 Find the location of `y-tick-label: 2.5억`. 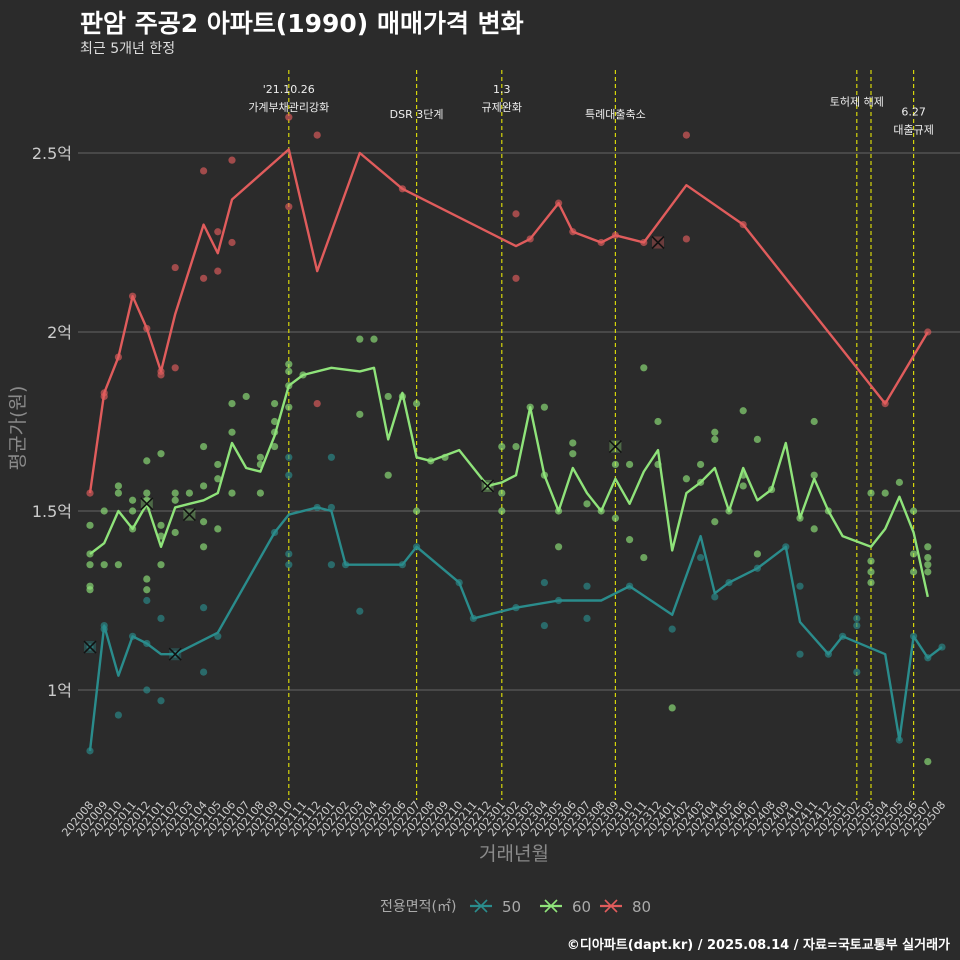

y-tick-label: 2.5억 is located at coordinates (52, 153).